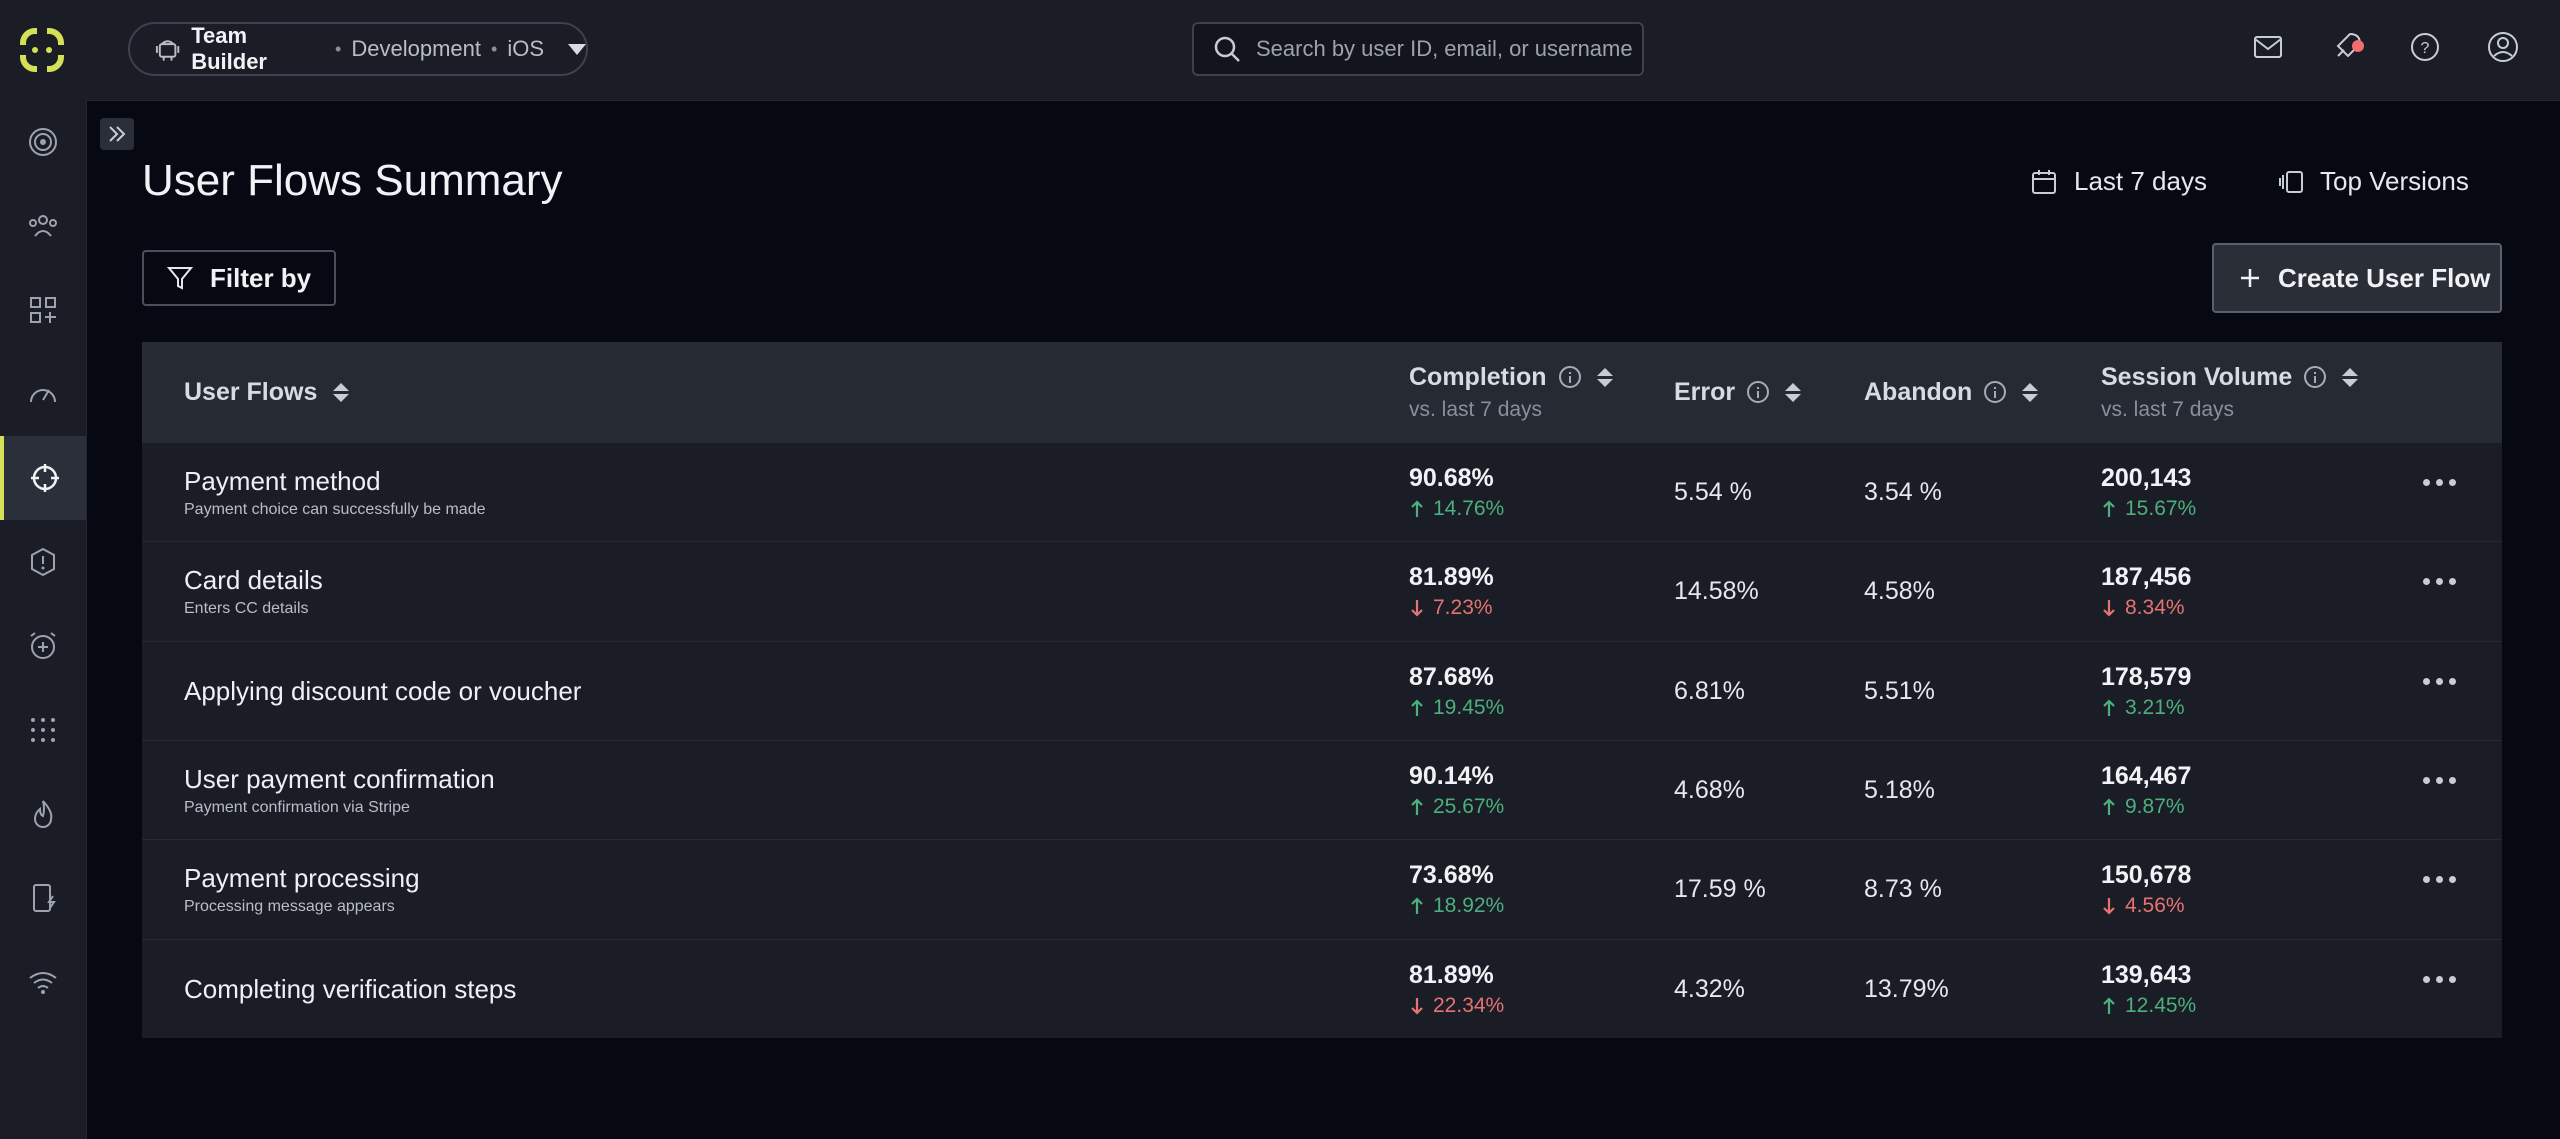 This screenshot has width=2560, height=1139. What do you see at coordinates (1469, 508) in the screenshot?
I see `completion-delta-value: 14.76%` at bounding box center [1469, 508].